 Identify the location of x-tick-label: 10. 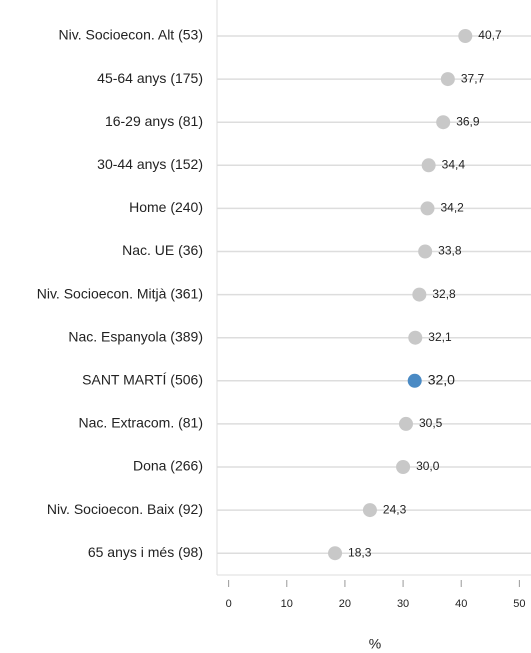
(287, 604).